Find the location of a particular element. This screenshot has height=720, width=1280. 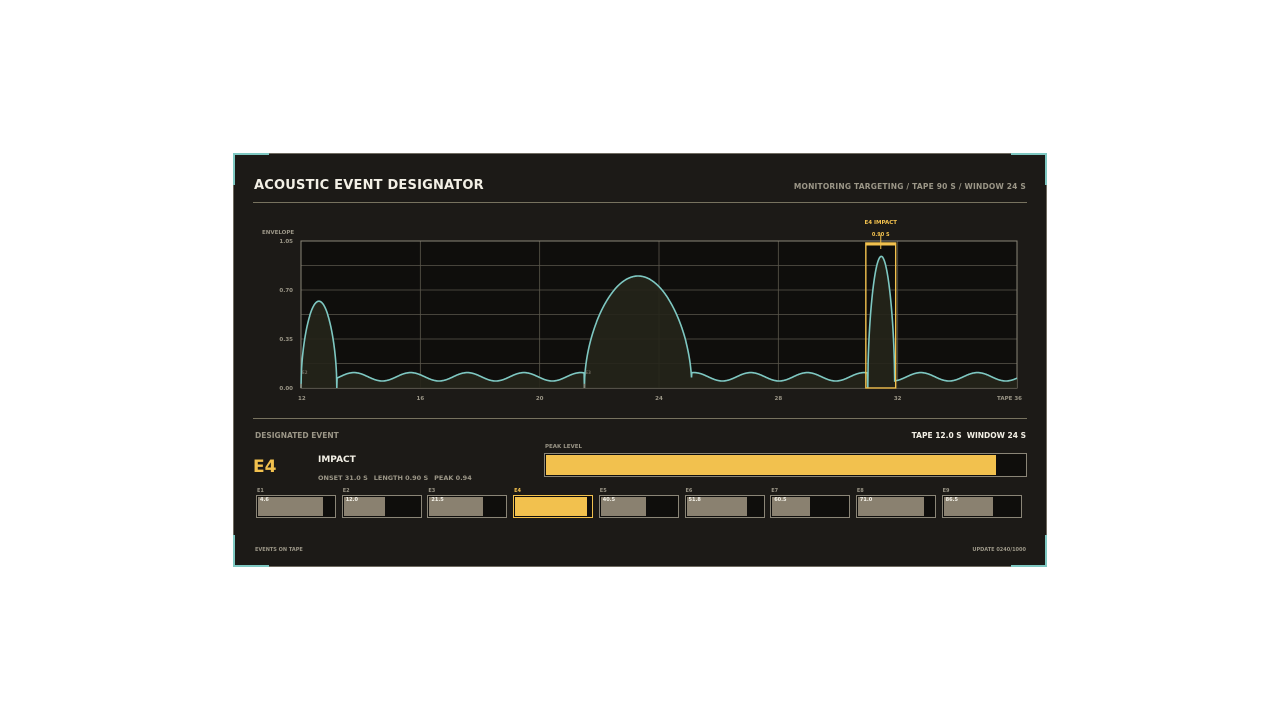

event-card-e1: E1 4.6 is located at coordinates (296, 503).